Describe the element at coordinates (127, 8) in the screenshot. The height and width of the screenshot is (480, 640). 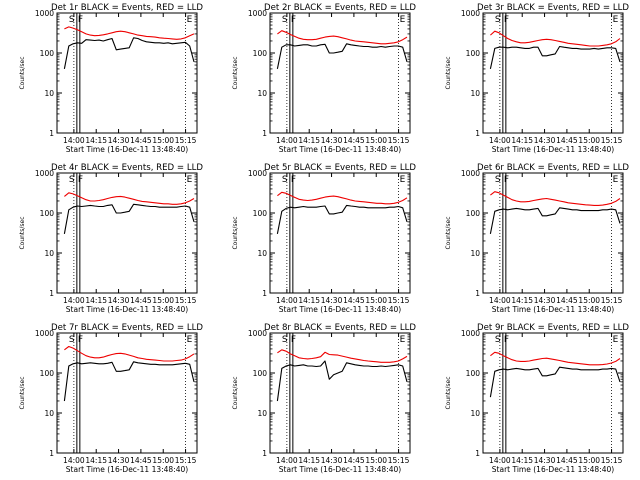
I see `chart-title: Det 1r BLACK = Events, RED = LLD` at that location.